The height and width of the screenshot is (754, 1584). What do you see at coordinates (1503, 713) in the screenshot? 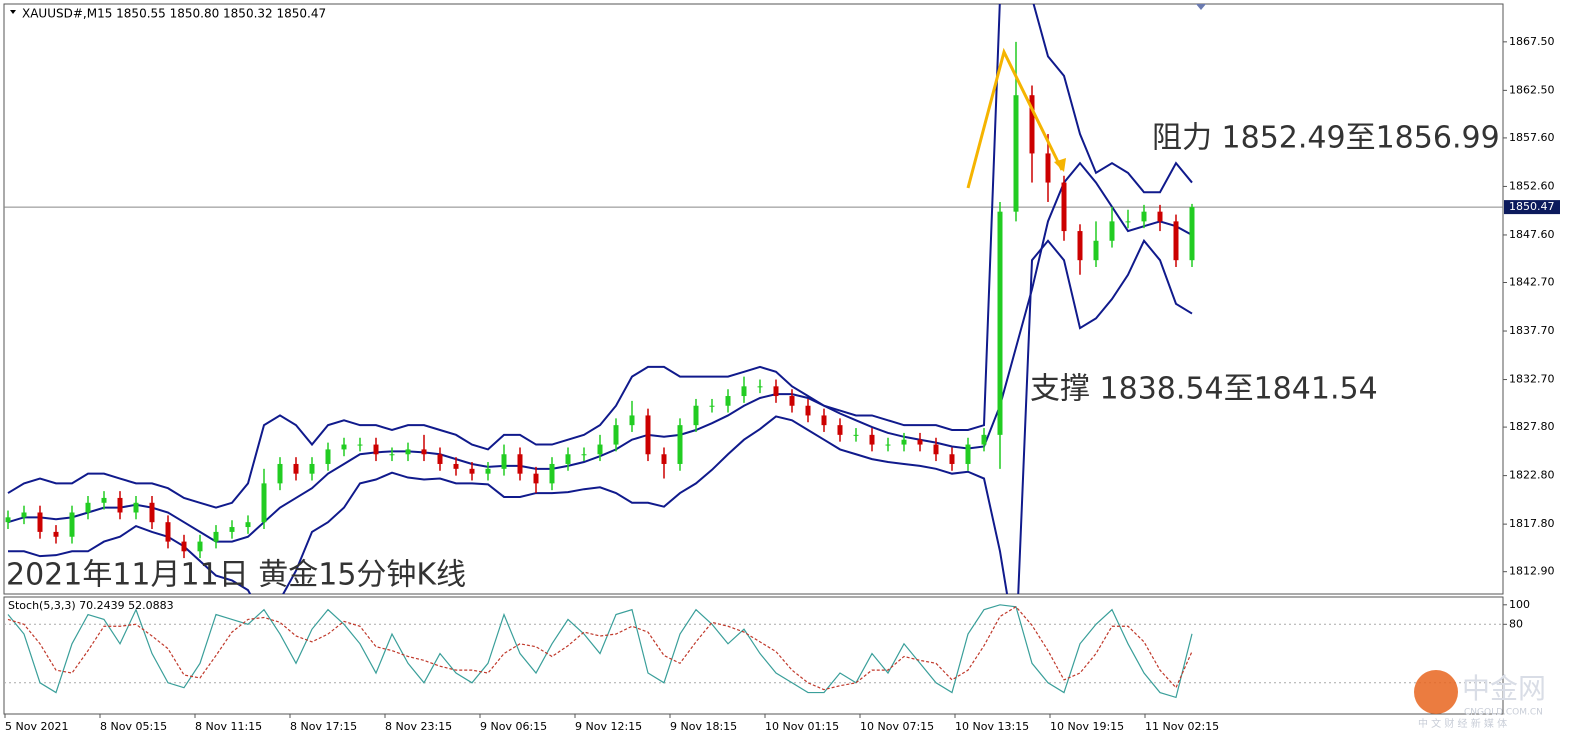
I see `watermark-url: CNGOLD.COM.CN` at bounding box center [1503, 713].